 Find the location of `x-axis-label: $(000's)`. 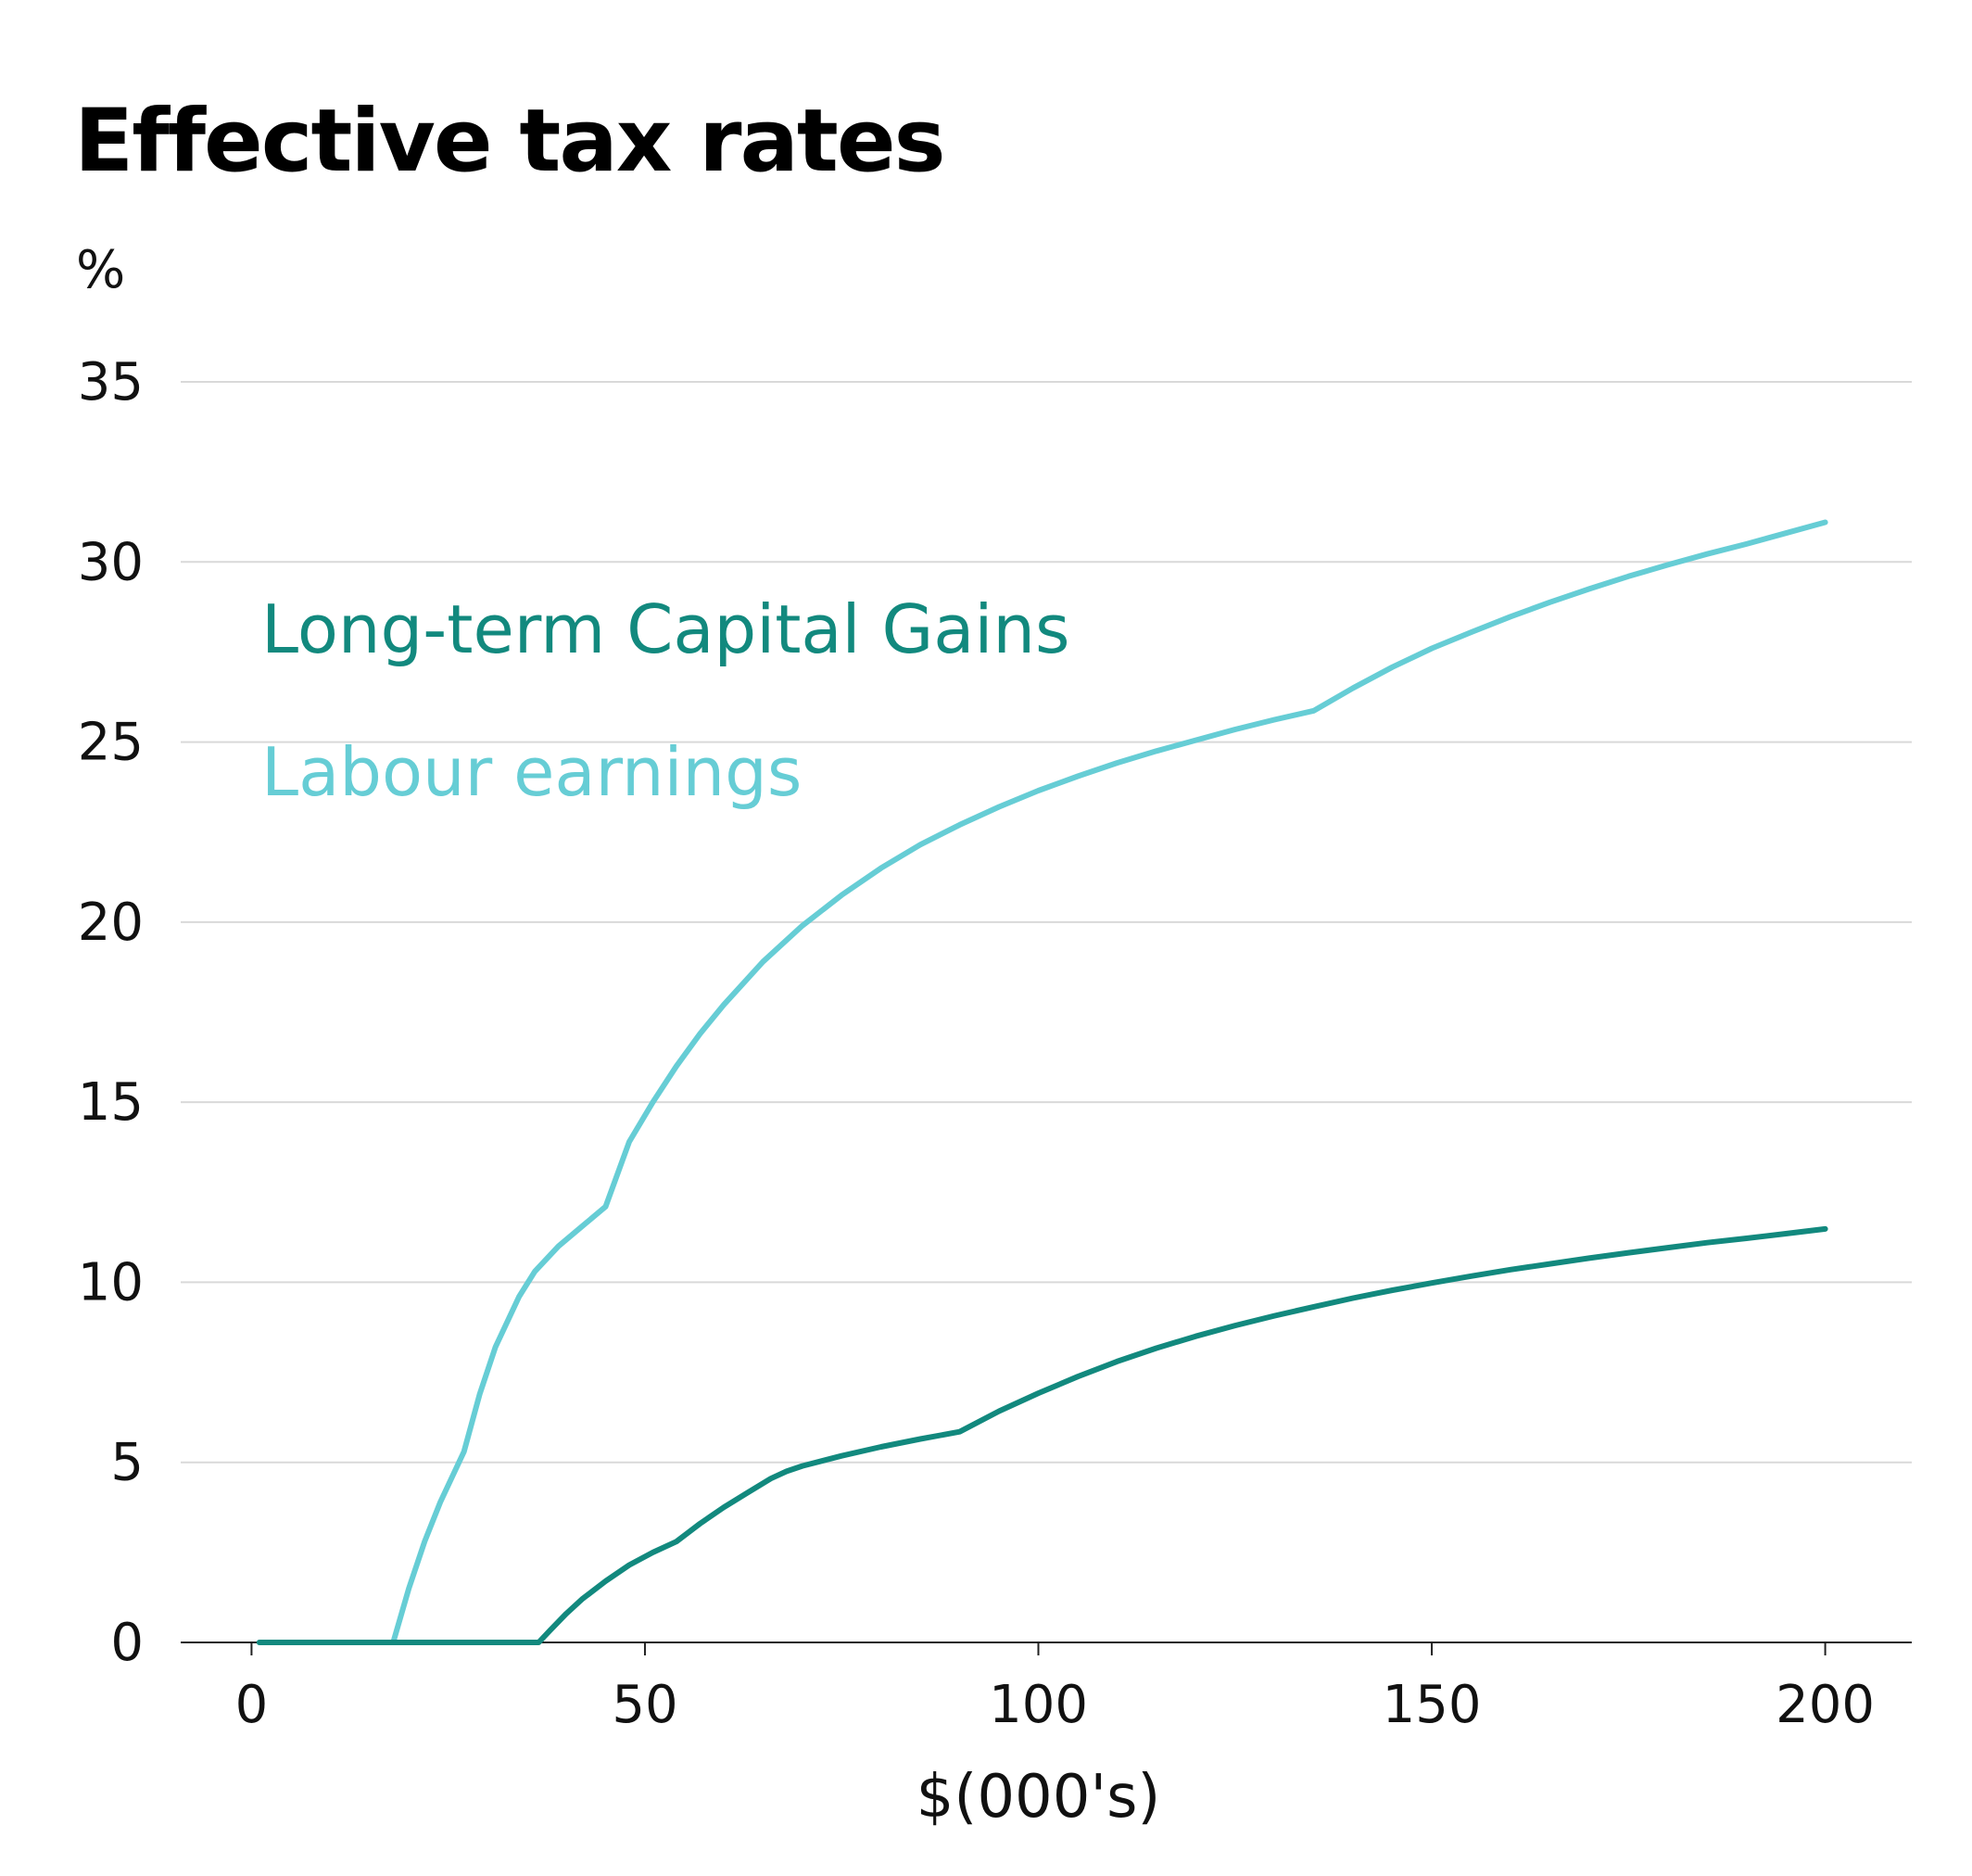

x-axis-label: $(000's) is located at coordinates (1038, 1798).